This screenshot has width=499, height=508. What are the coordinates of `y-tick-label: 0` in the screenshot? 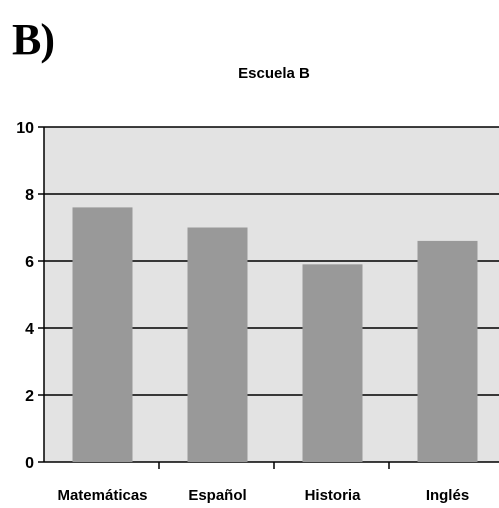 It's located at (29, 463).